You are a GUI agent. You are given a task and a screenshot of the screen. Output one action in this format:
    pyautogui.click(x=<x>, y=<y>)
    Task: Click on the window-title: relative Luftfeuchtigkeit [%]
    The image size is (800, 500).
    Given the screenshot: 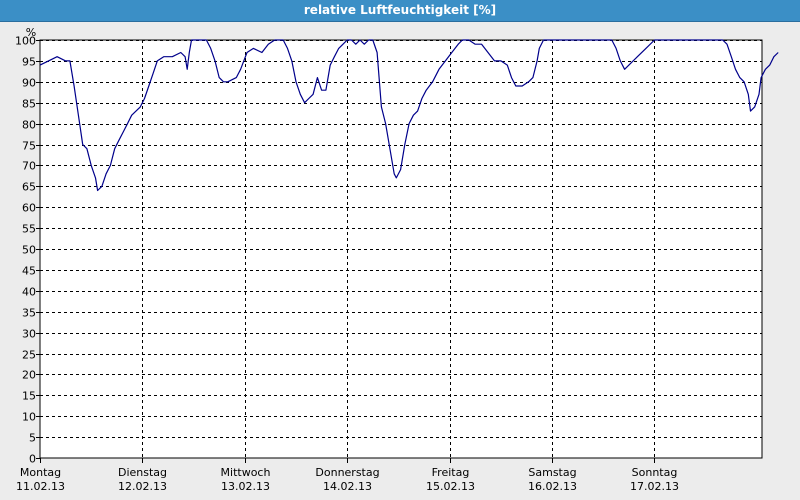 What is the action you would take?
    pyautogui.click(x=400, y=11)
    